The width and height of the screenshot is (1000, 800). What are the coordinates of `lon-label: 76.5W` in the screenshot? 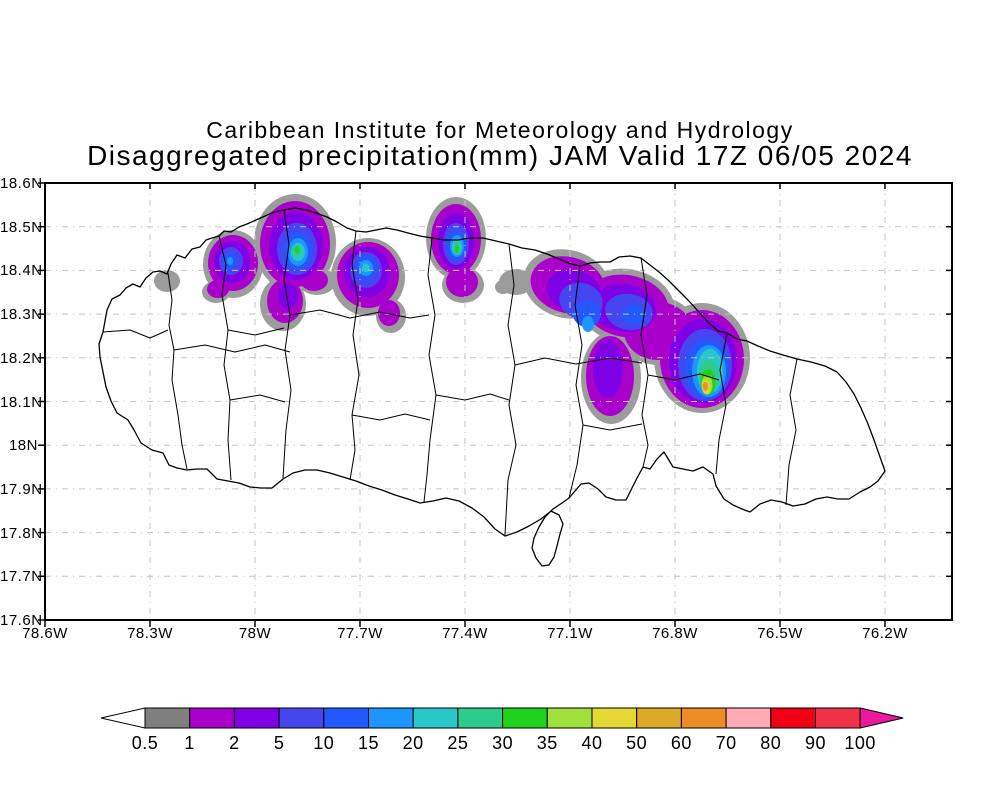 It's located at (780, 633).